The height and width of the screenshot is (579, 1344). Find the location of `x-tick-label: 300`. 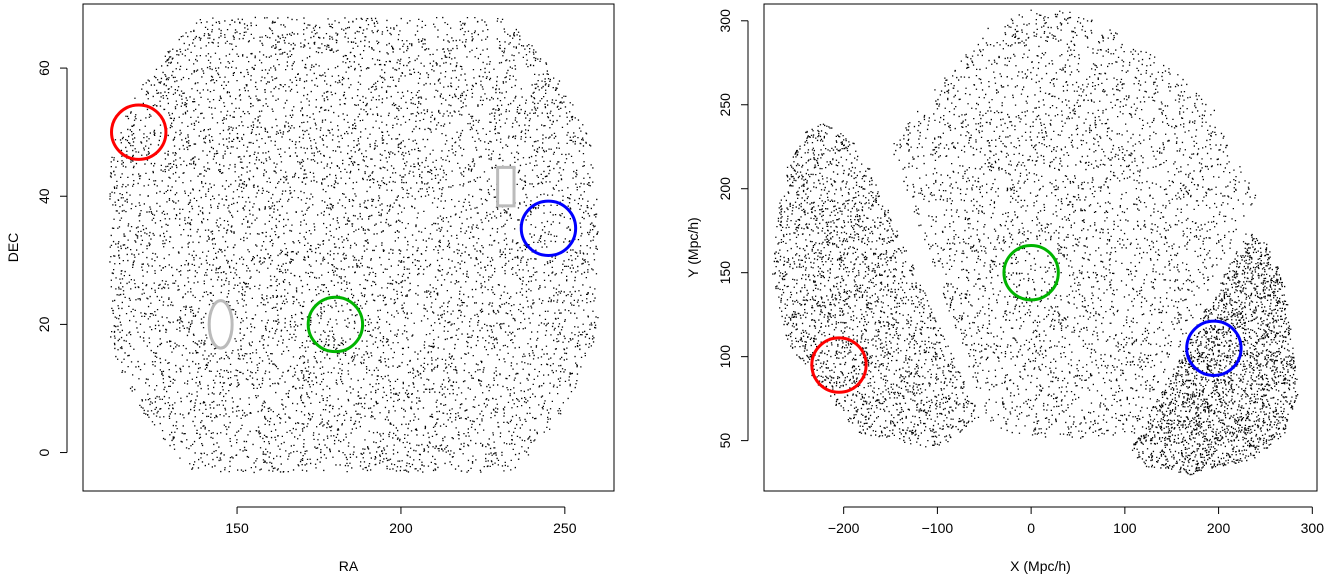

x-tick-label: 300 is located at coordinates (1313, 528).